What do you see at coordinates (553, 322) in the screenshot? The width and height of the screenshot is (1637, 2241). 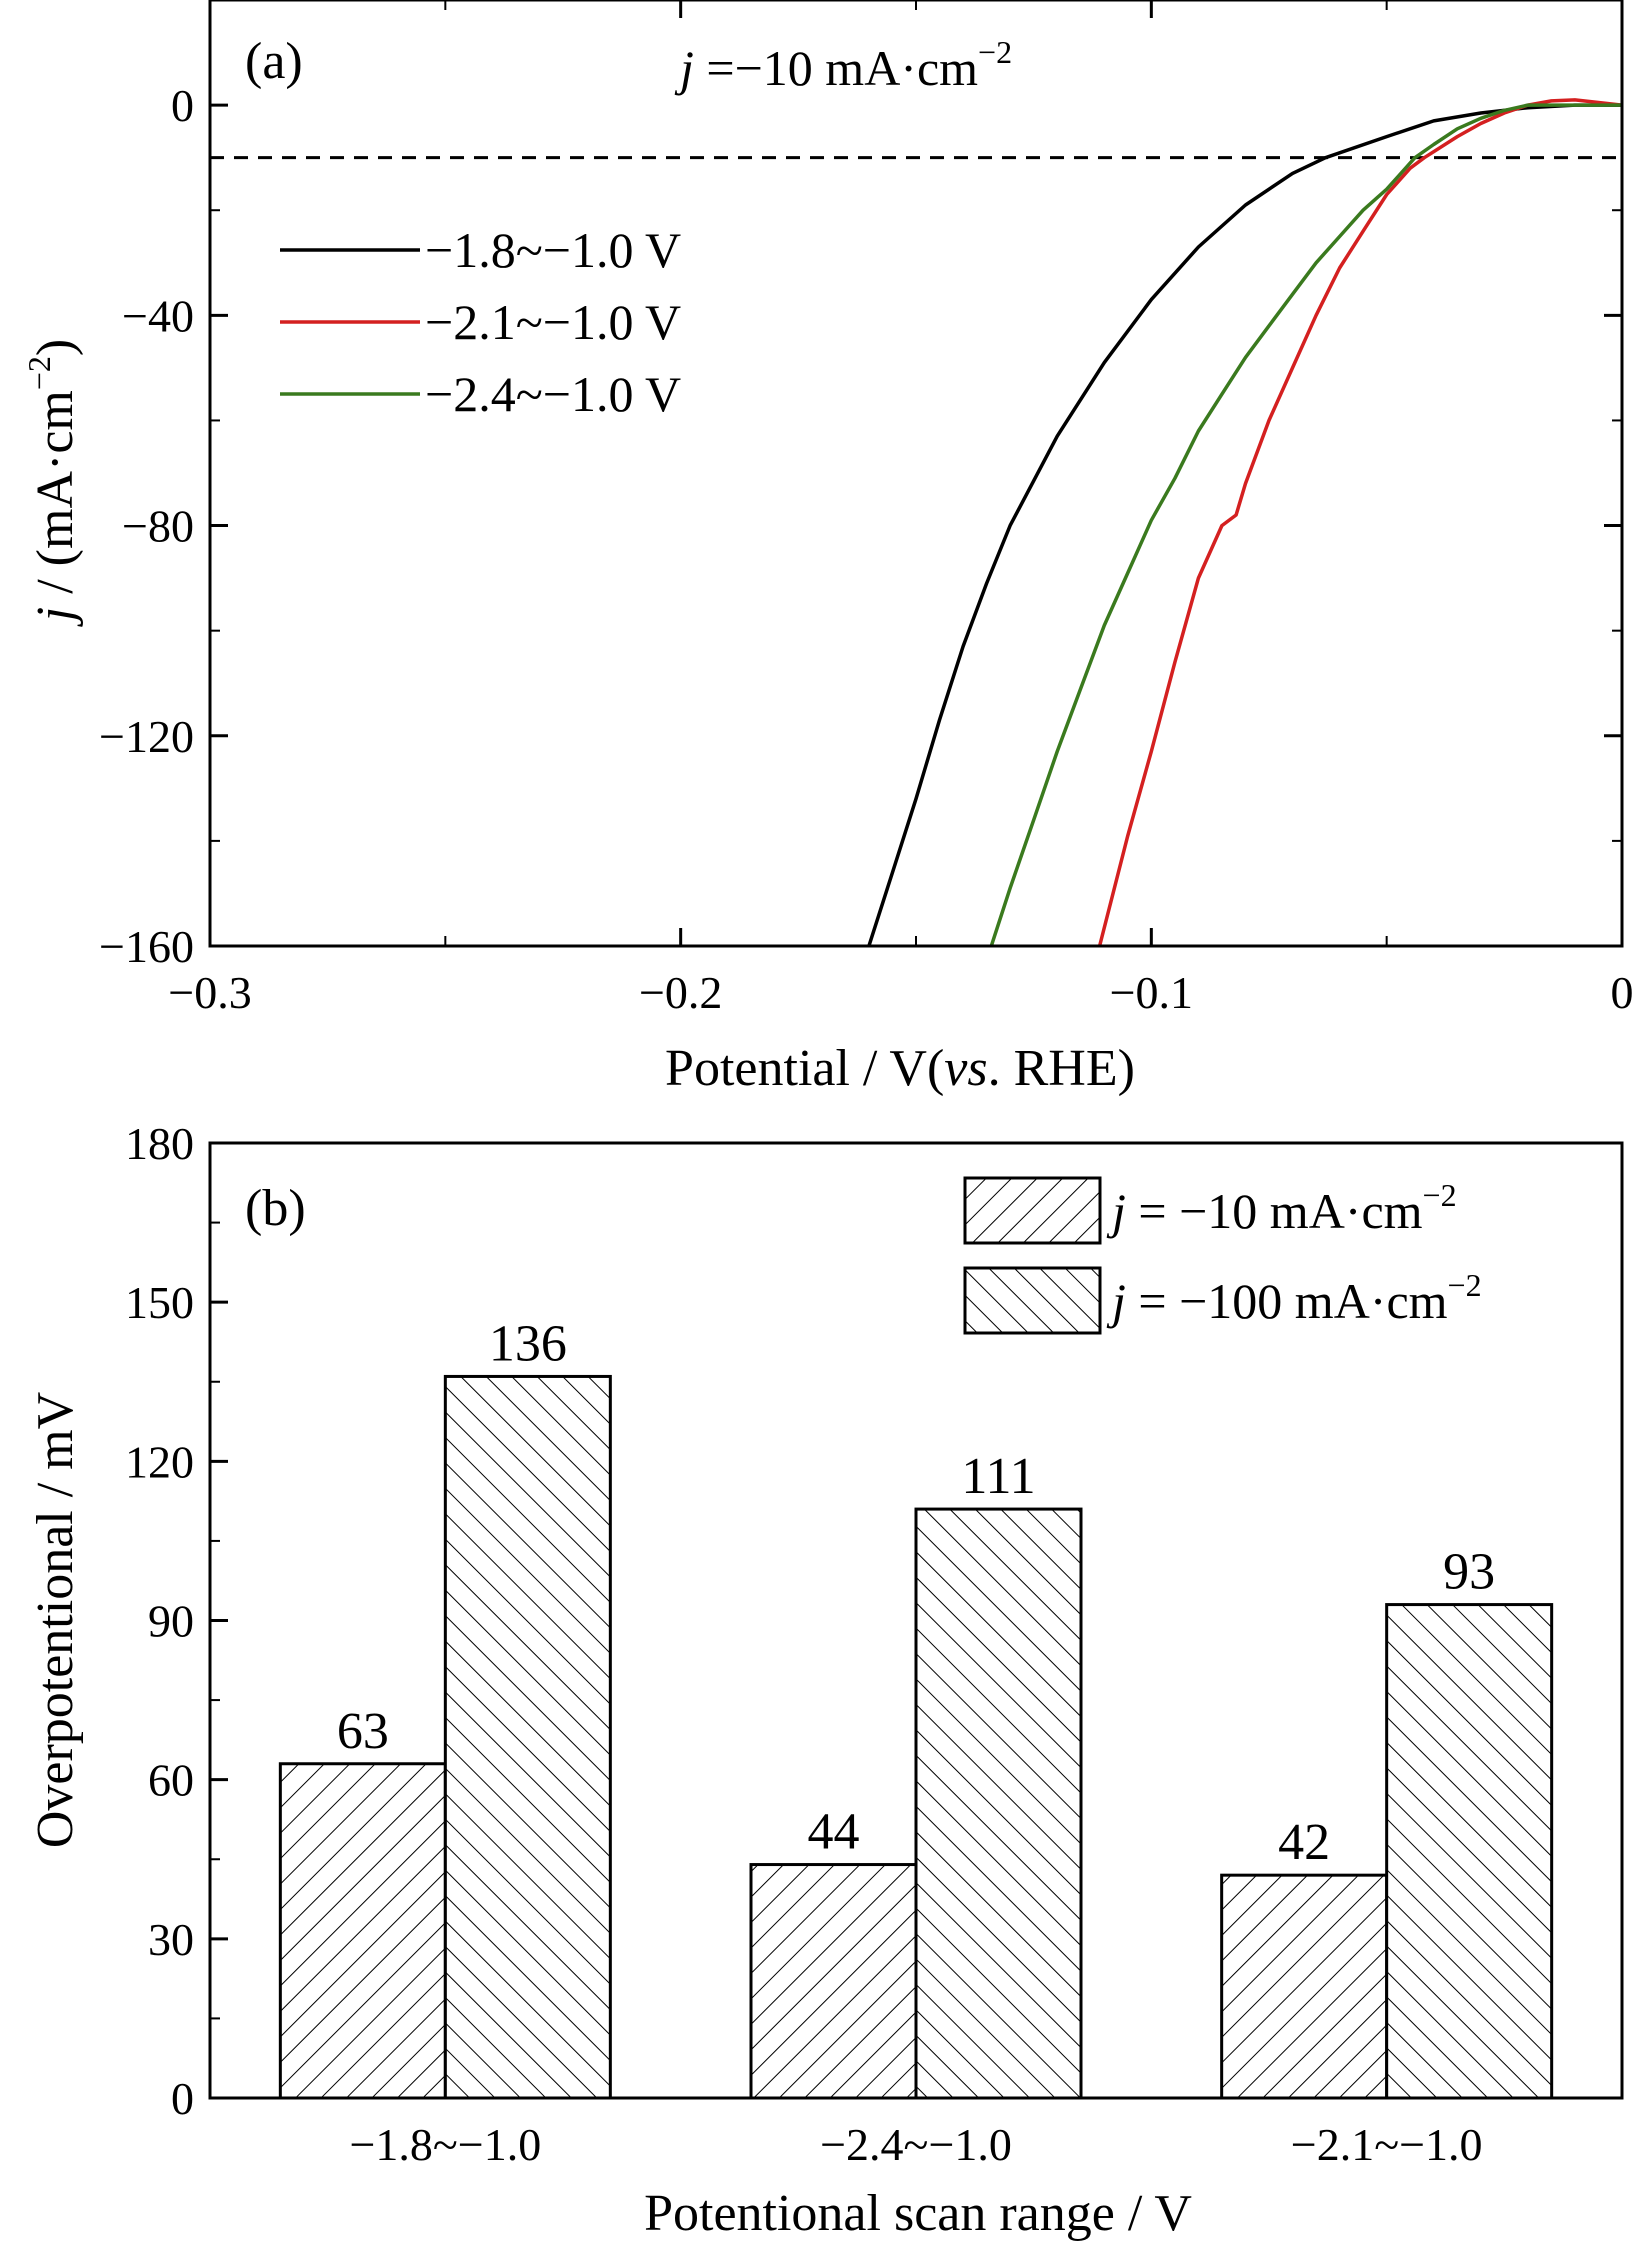 I see `legend-label-2: −2.1~−1.0 V` at bounding box center [553, 322].